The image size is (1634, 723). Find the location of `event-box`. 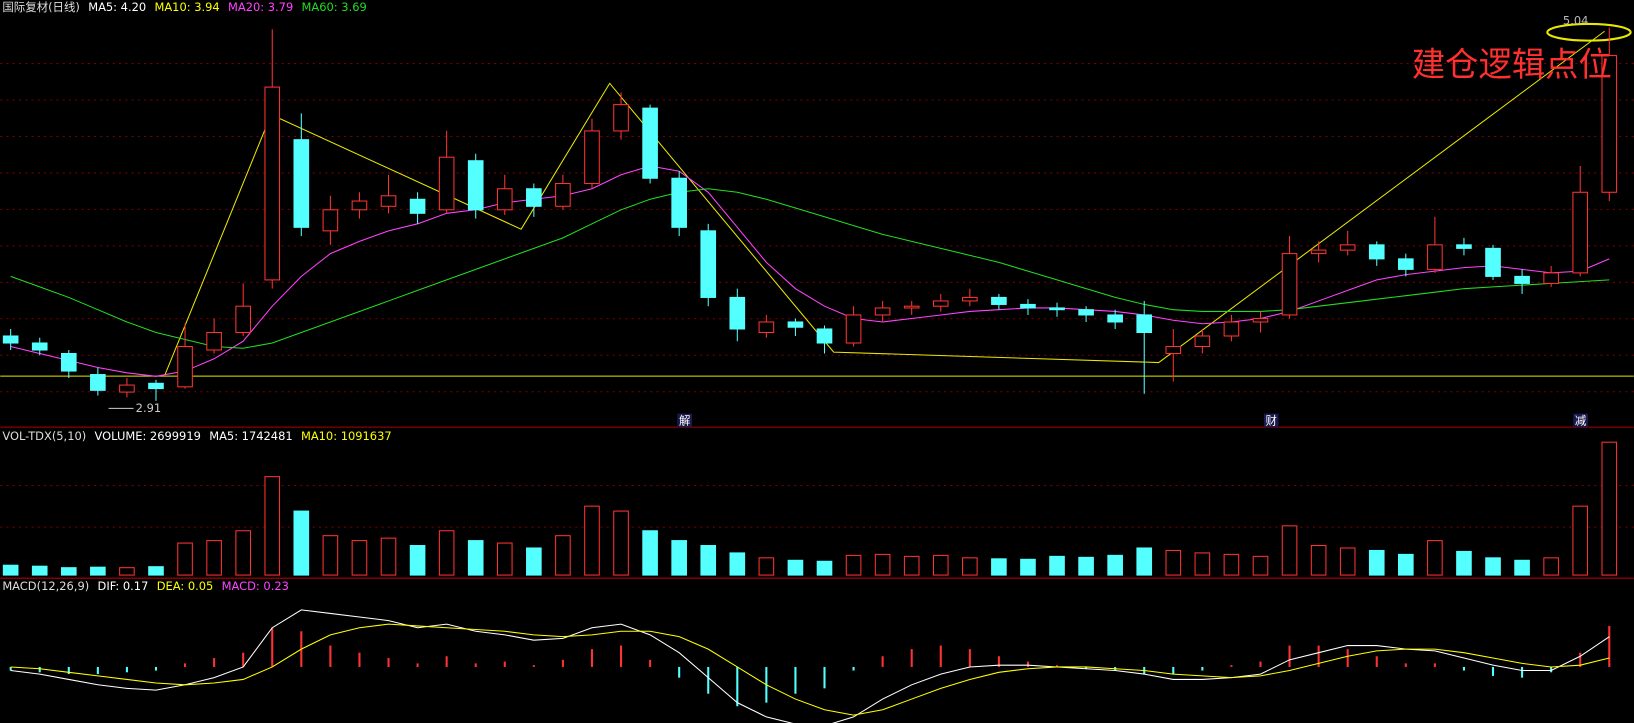

event-box is located at coordinates (684, 420).